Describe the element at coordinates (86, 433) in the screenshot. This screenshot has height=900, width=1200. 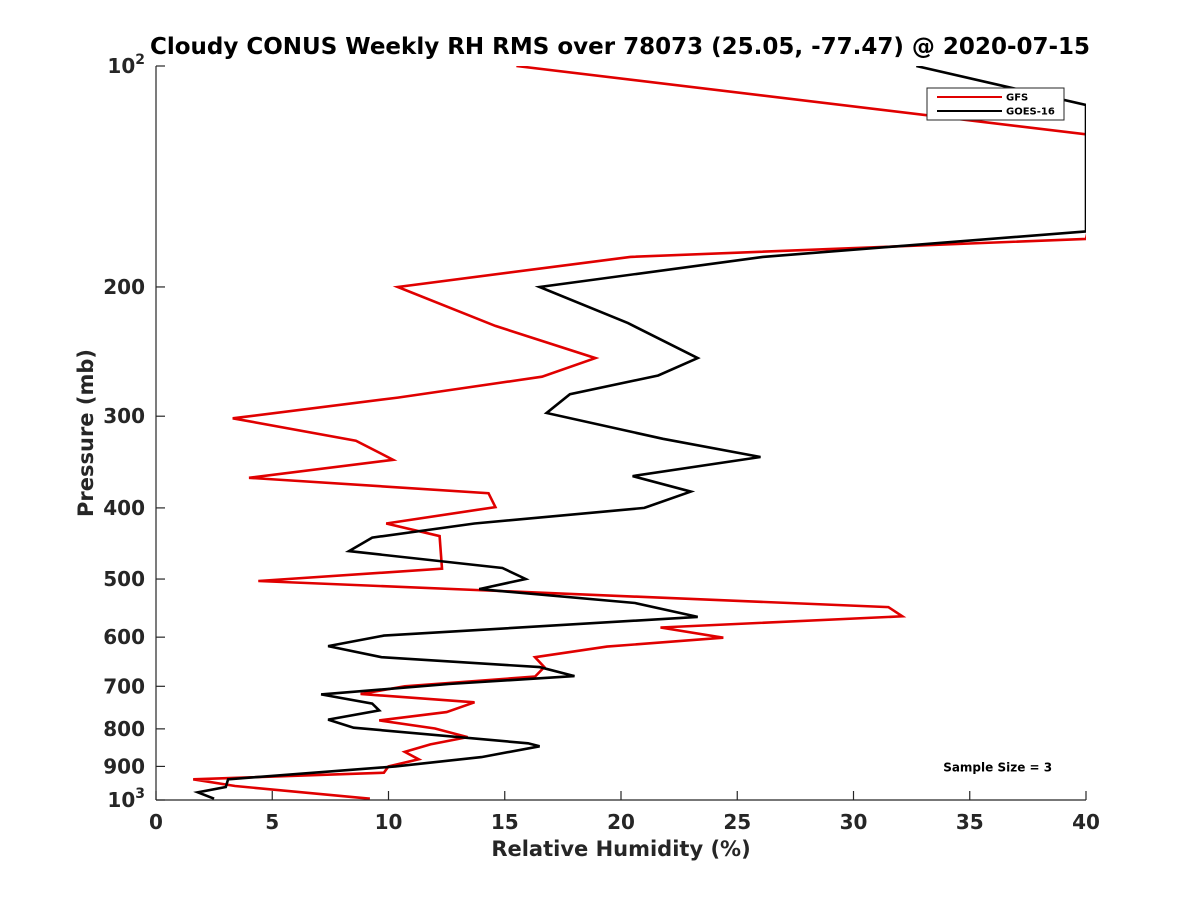
I see `y-axis-label: Pressure (mb)` at that location.